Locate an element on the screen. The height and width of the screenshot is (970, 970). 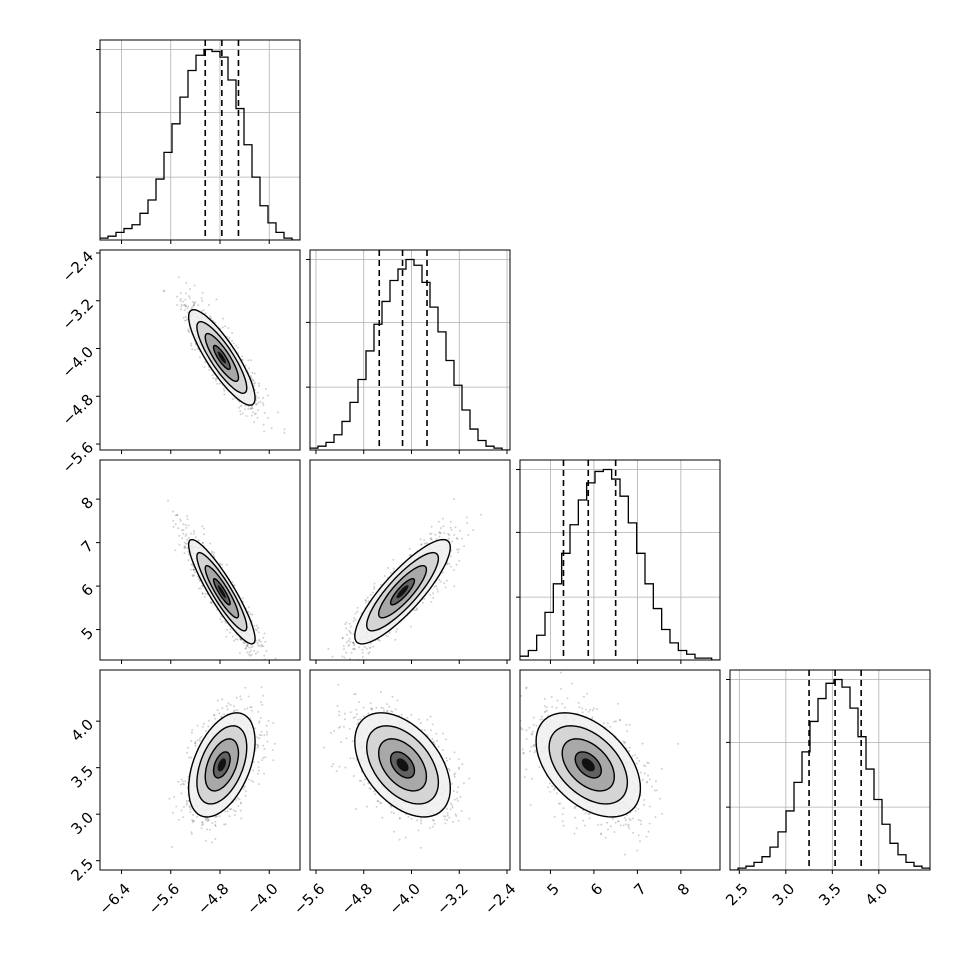
y-tick-label: 8 is located at coordinates (87, 502).